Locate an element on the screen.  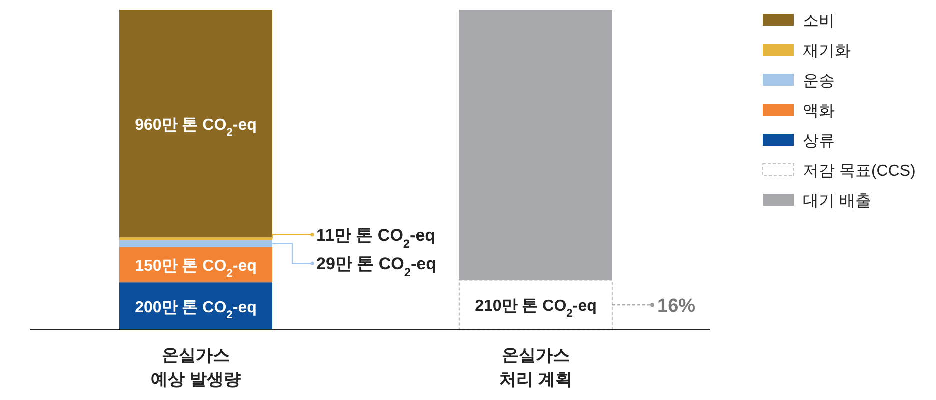
data-label: 29만 톤 CO$_{2}$-eq is located at coordinates (376, 267).